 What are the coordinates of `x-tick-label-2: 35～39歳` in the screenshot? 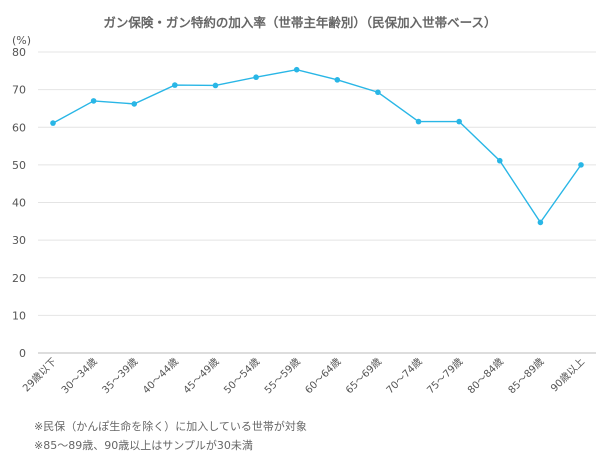 It's located at (120, 376).